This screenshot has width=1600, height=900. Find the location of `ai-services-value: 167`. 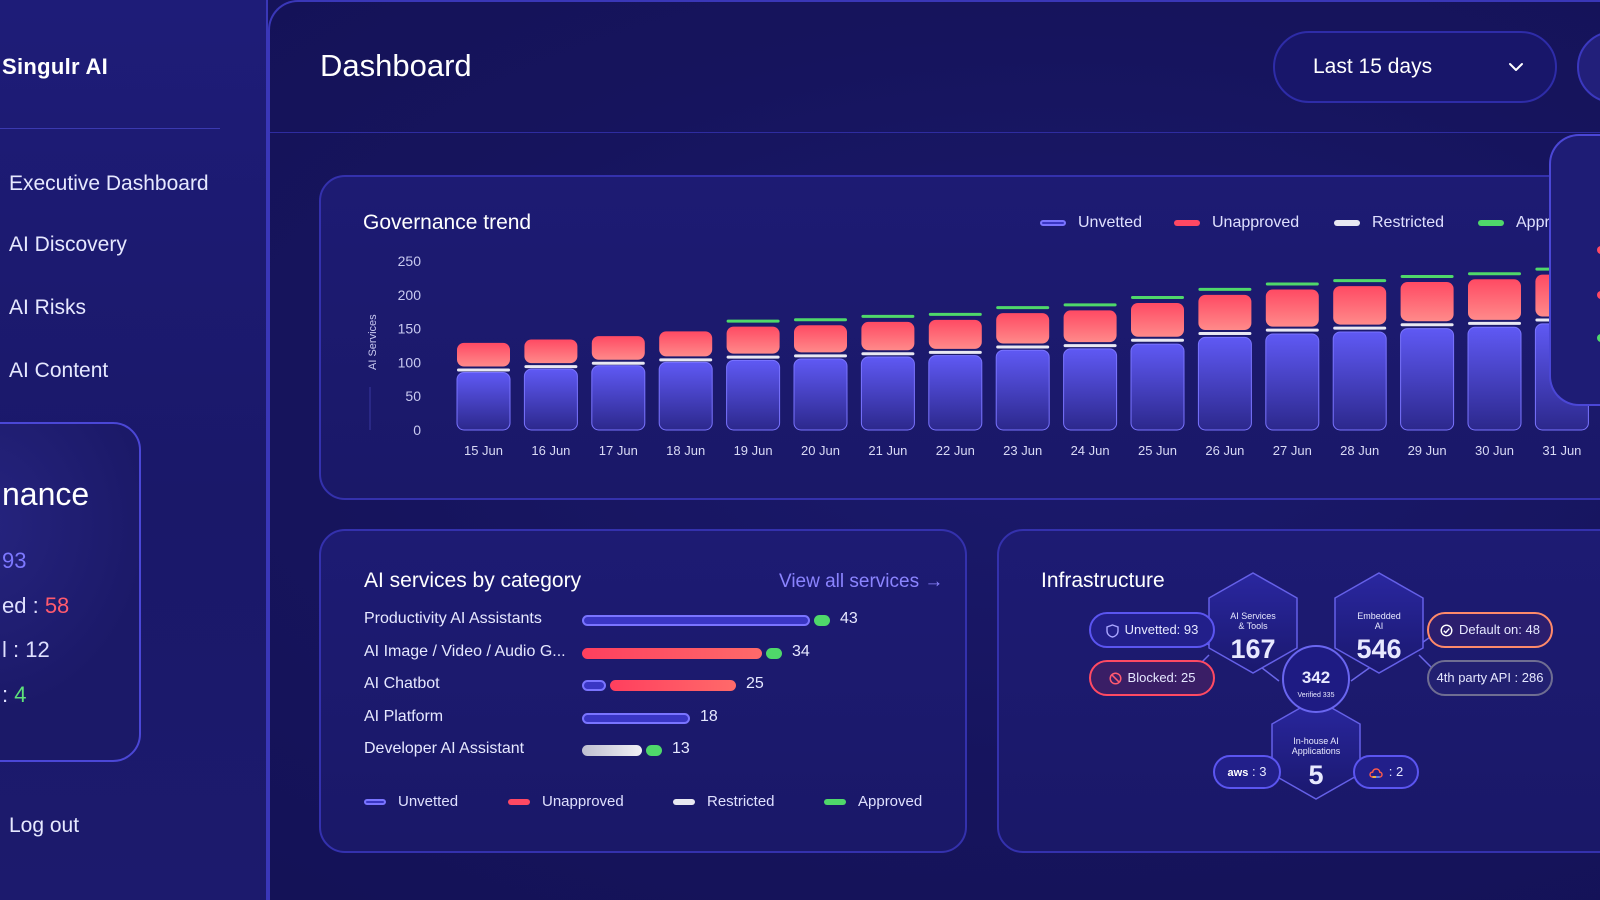

ai-services-value: 167 is located at coordinates (1252, 649).